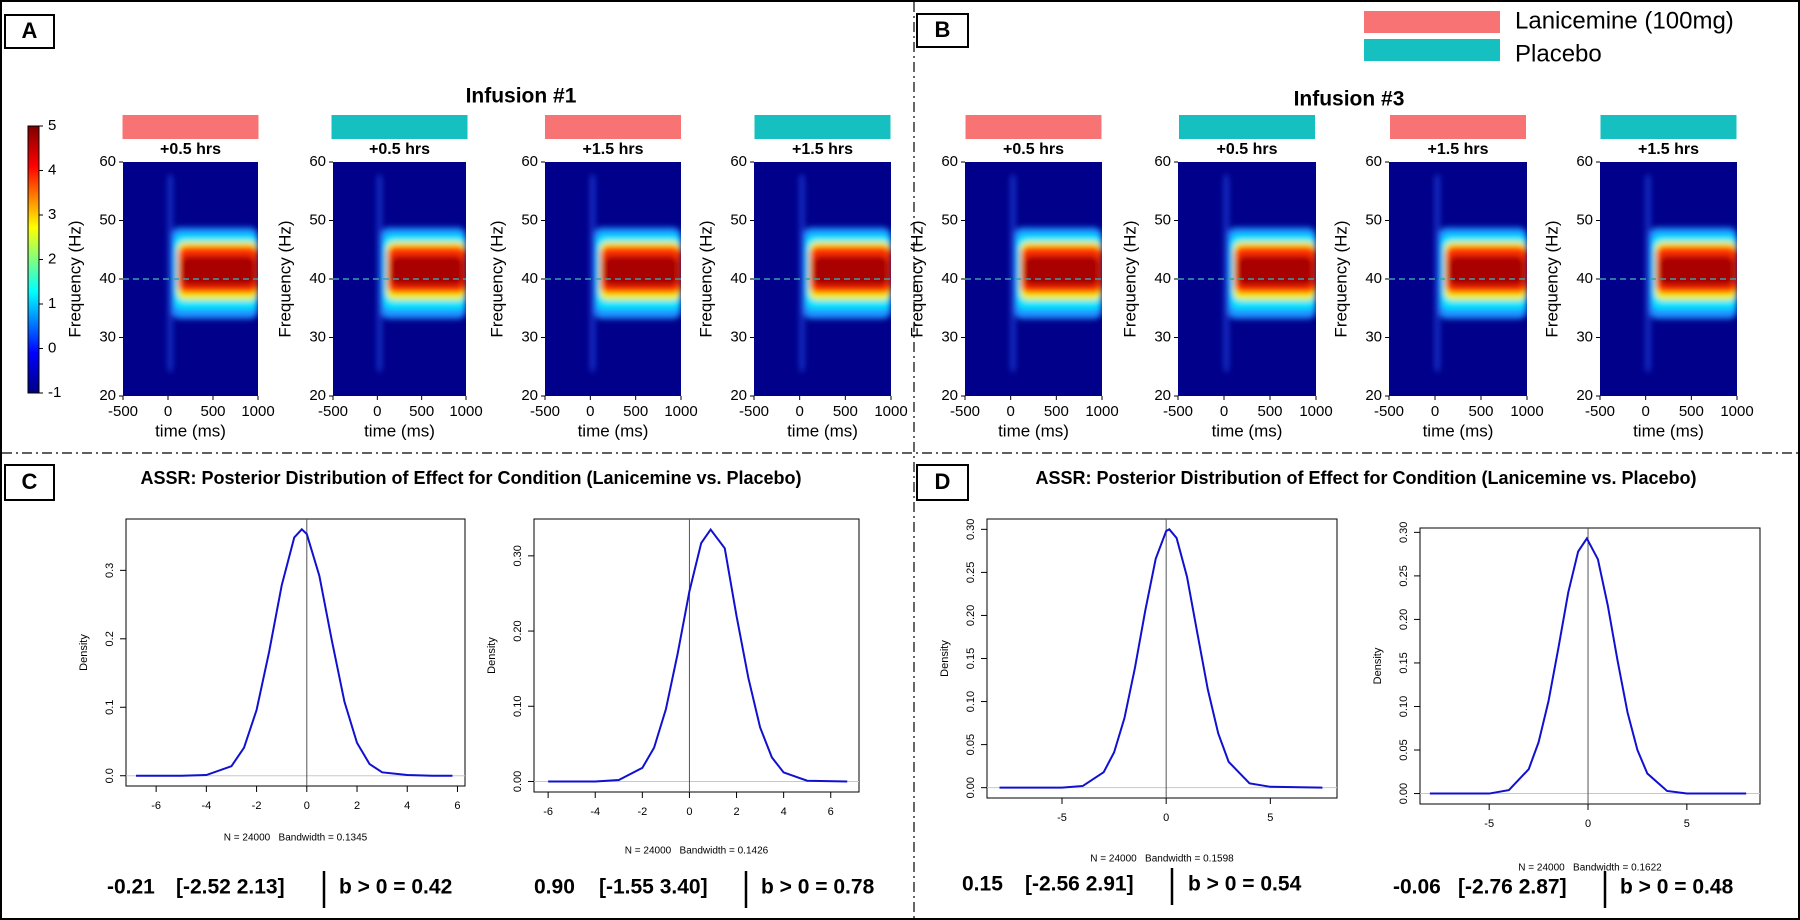 Image resolution: width=1800 pixels, height=920 pixels. I want to click on colorbar-label: 4, so click(52, 169).